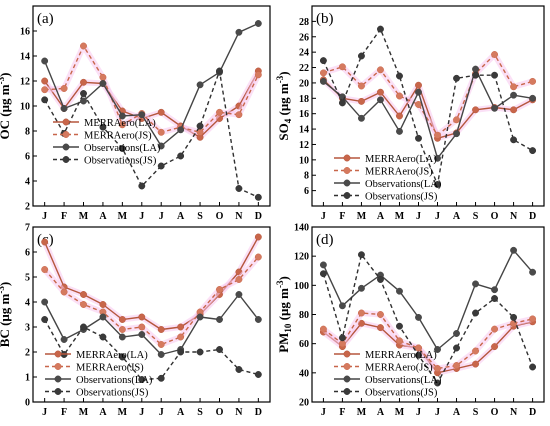  I want to click on y-tick-label: 0, so click(27, 403).